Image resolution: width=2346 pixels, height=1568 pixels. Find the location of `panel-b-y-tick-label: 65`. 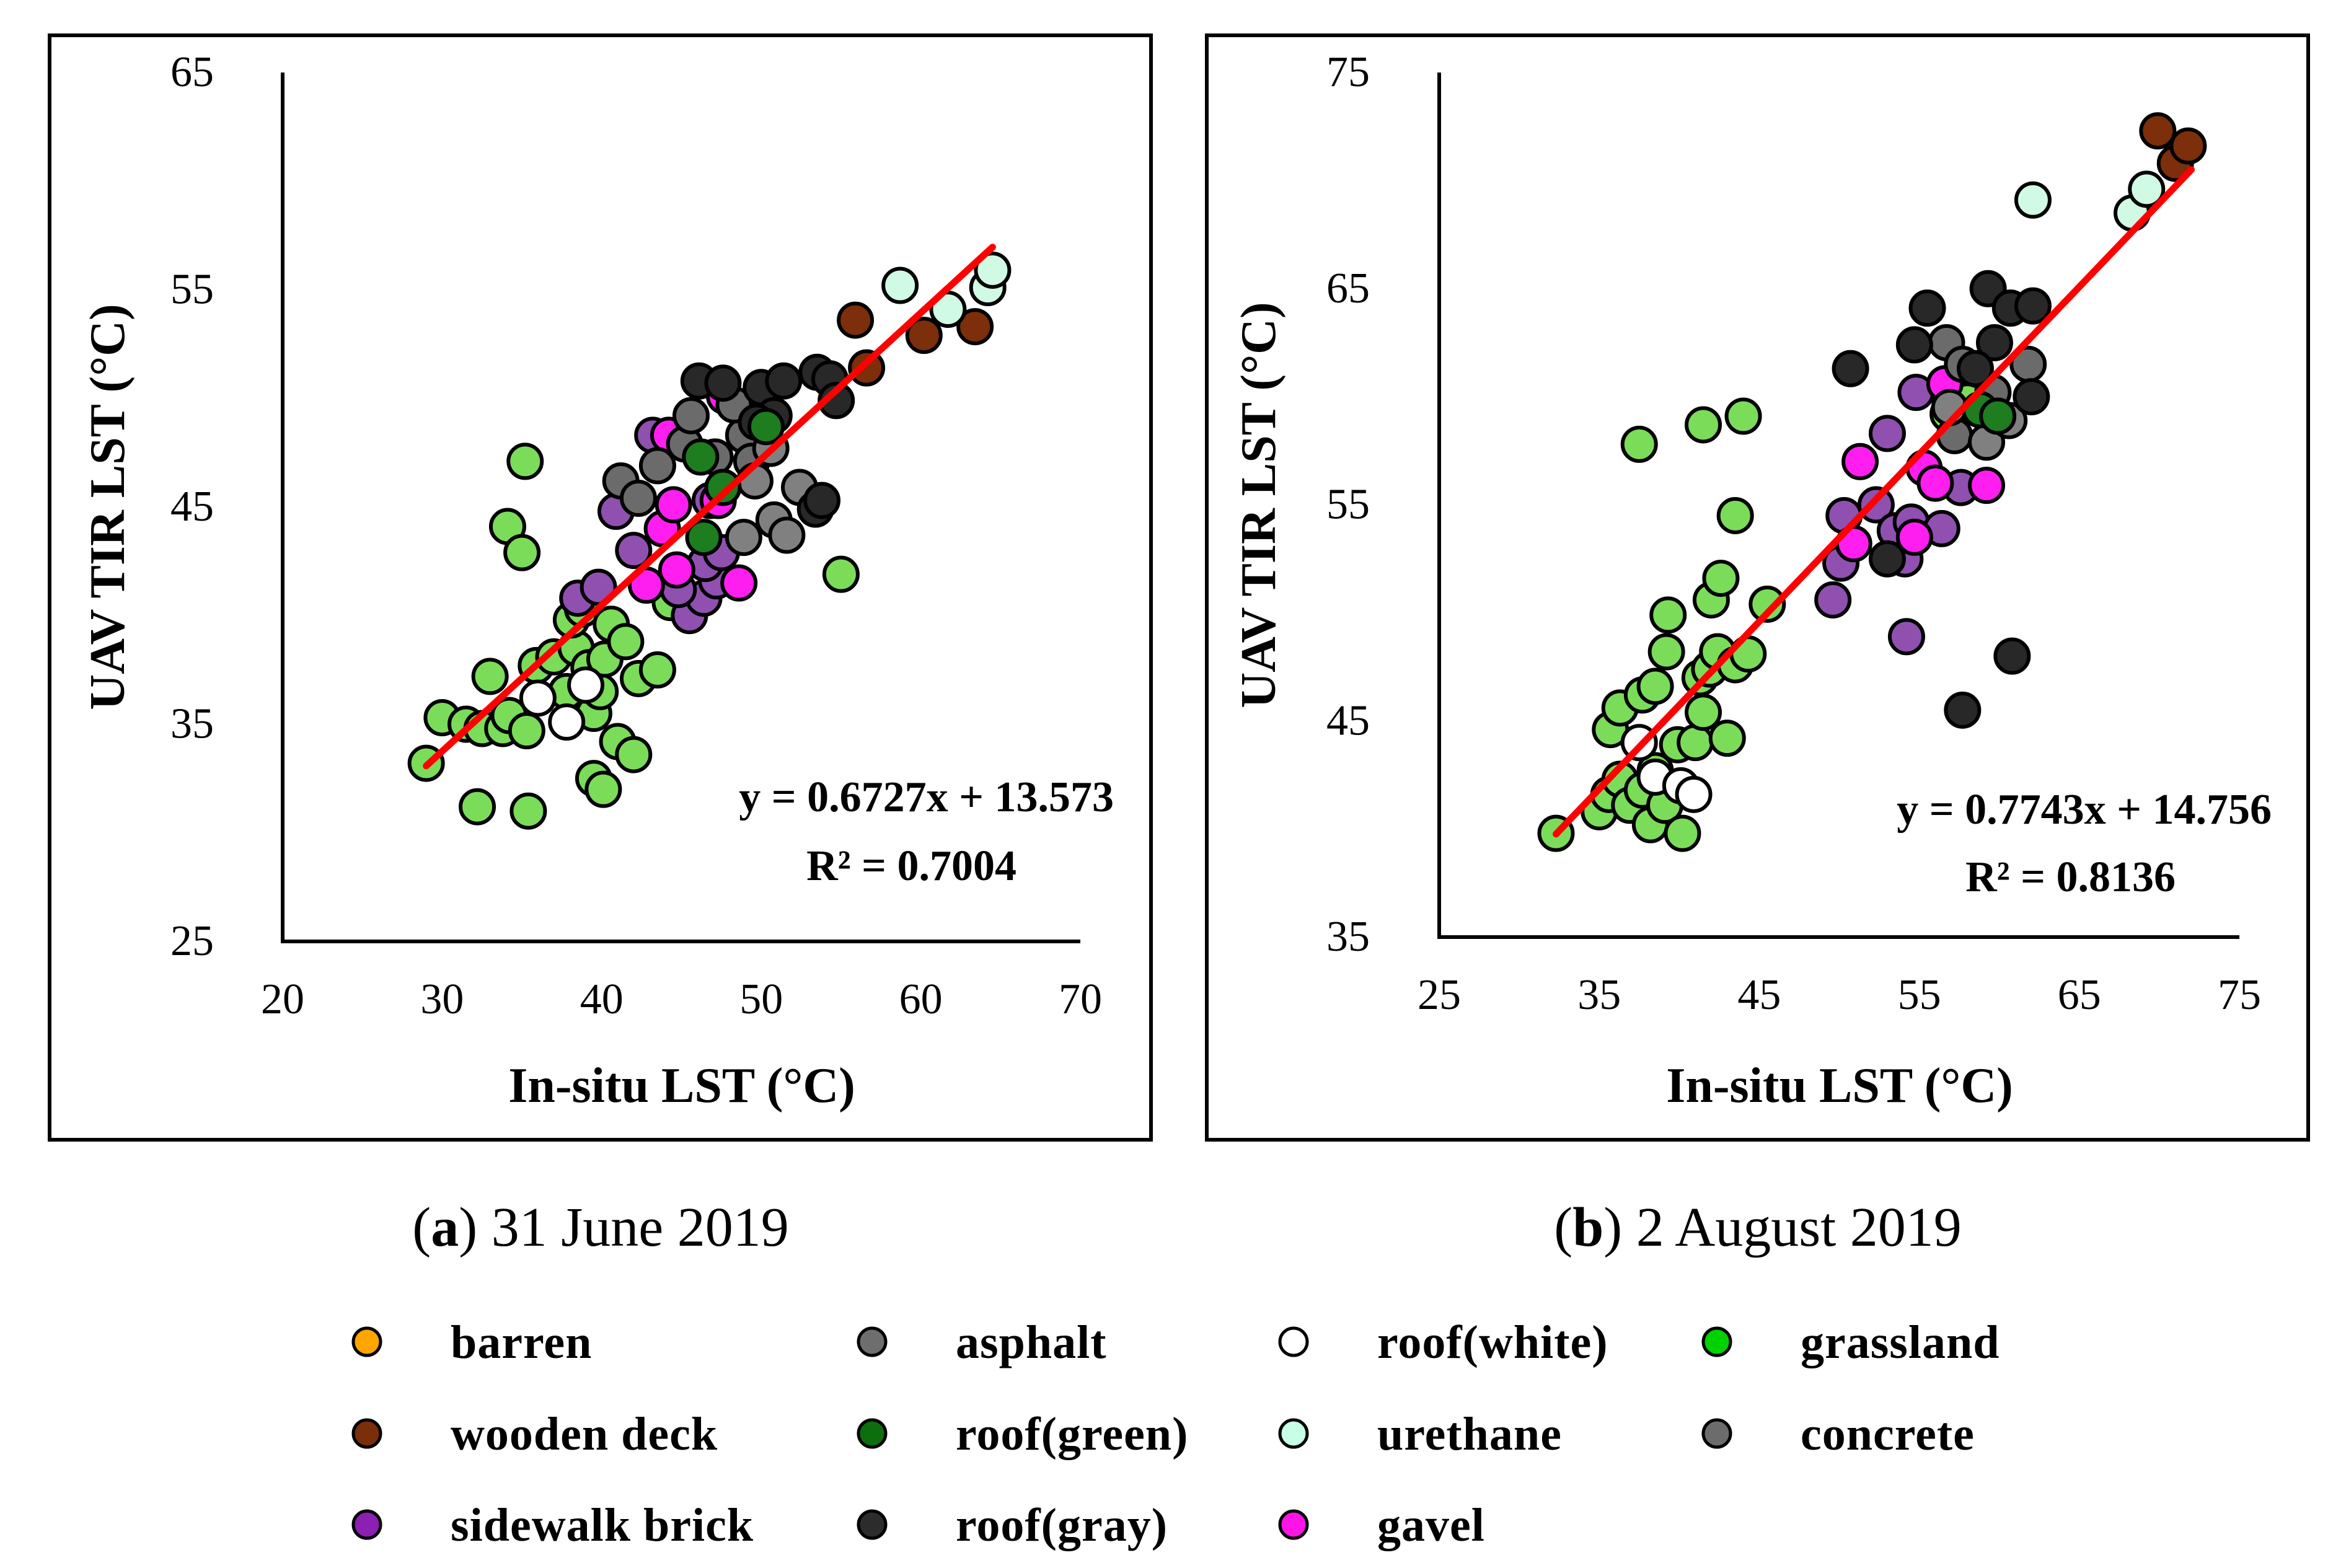

panel-b-y-tick-label: 65 is located at coordinates (1348, 288).